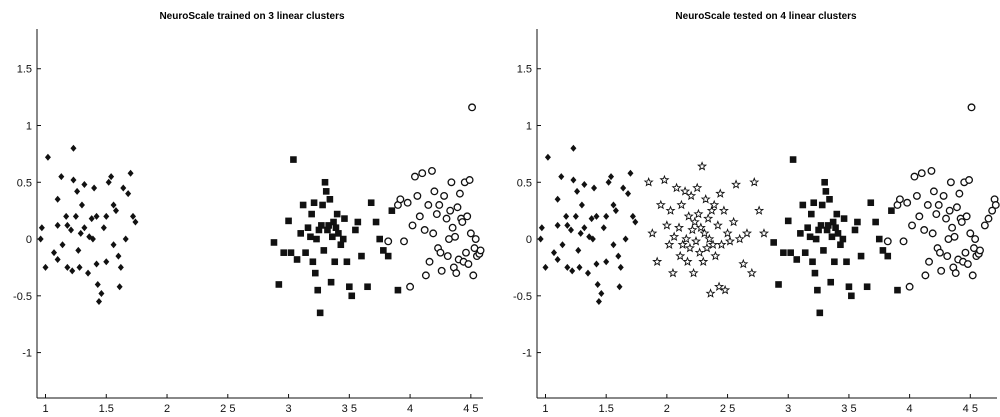 Image resolution: width=1000 pixels, height=417 pixels. I want to click on y-tick-label: 1.5, so click(24, 70).